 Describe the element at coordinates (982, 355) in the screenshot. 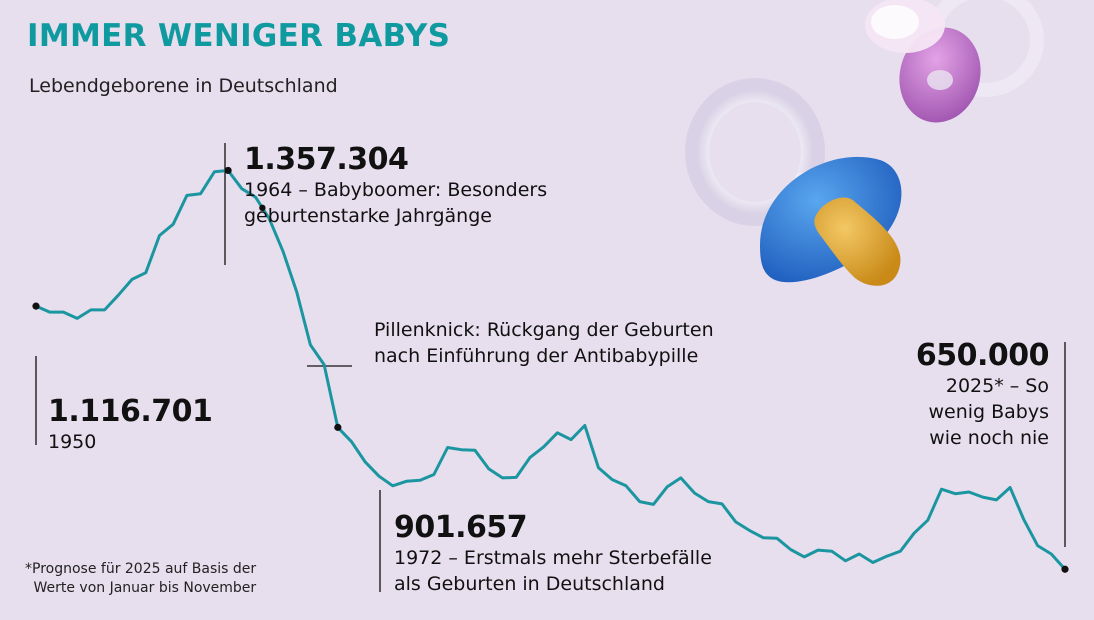

I see `annotation-2025-value: 650.000` at that location.